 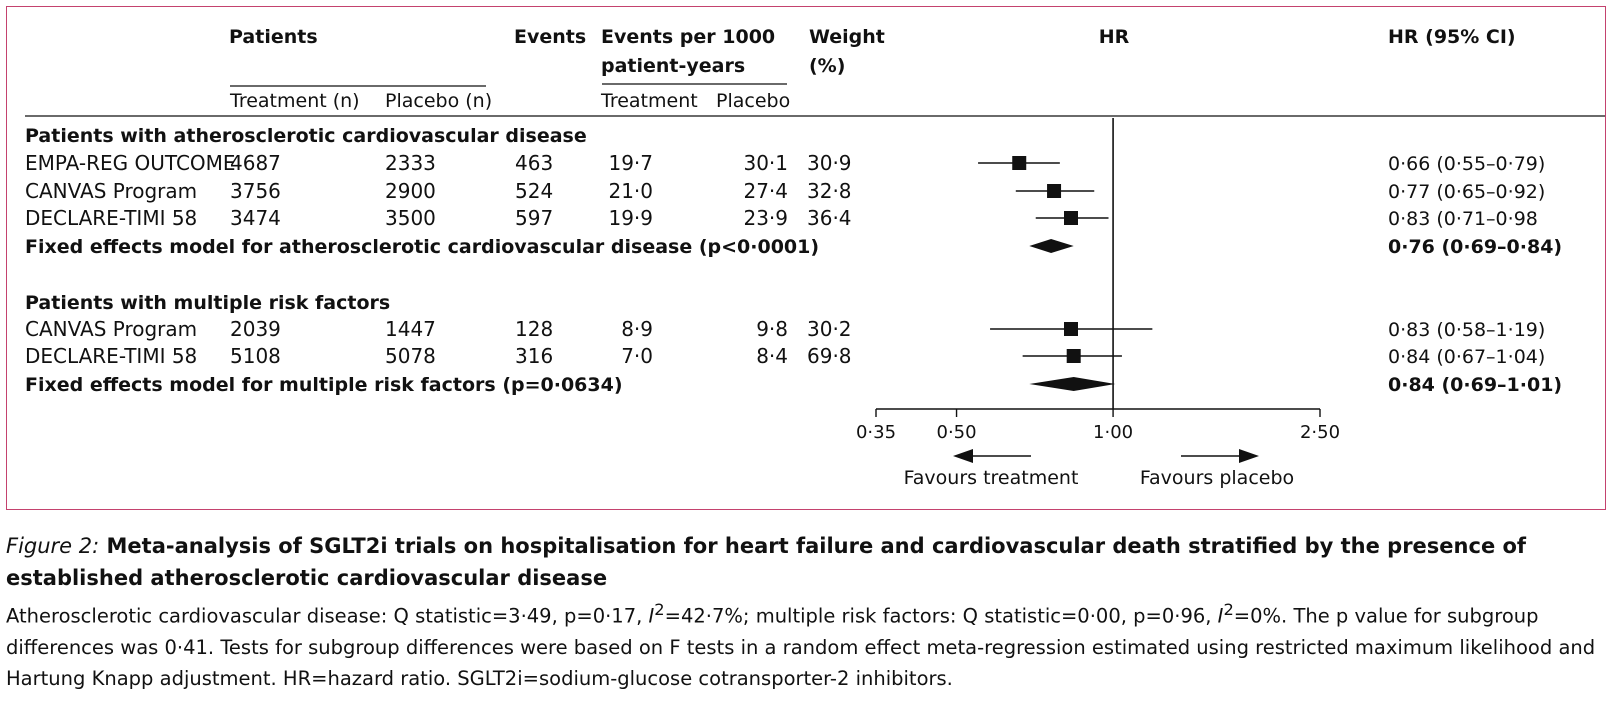 What do you see at coordinates (53, 546) in the screenshot?
I see `caption-figure-label: Figure 2:` at bounding box center [53, 546].